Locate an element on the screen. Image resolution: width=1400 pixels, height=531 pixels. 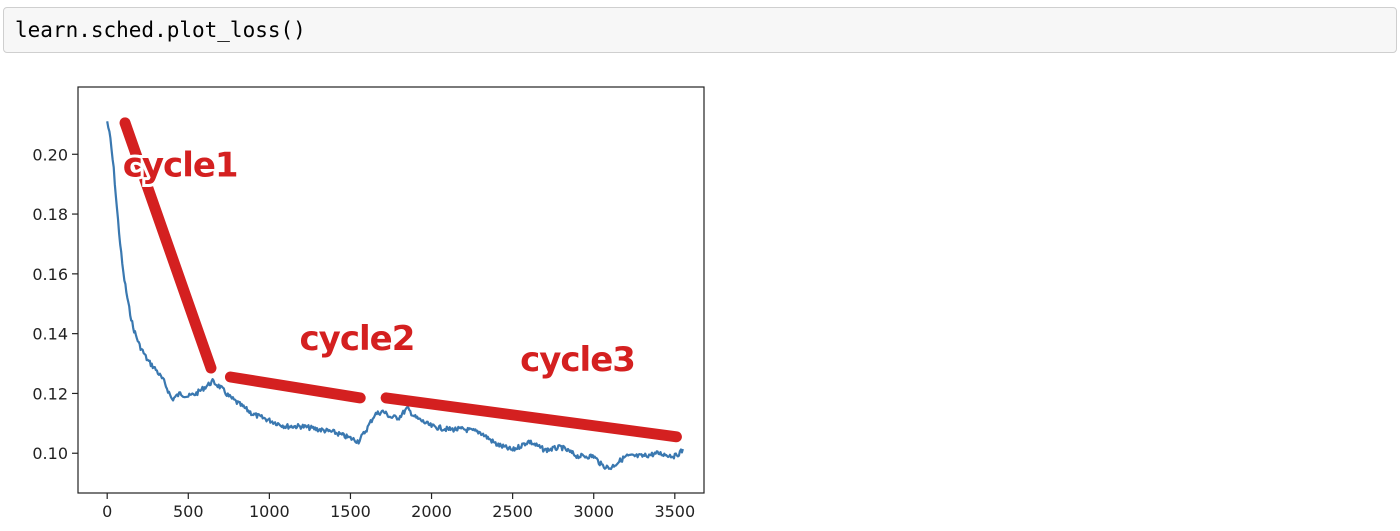
x-tick-label: 1000 is located at coordinates (269, 511).